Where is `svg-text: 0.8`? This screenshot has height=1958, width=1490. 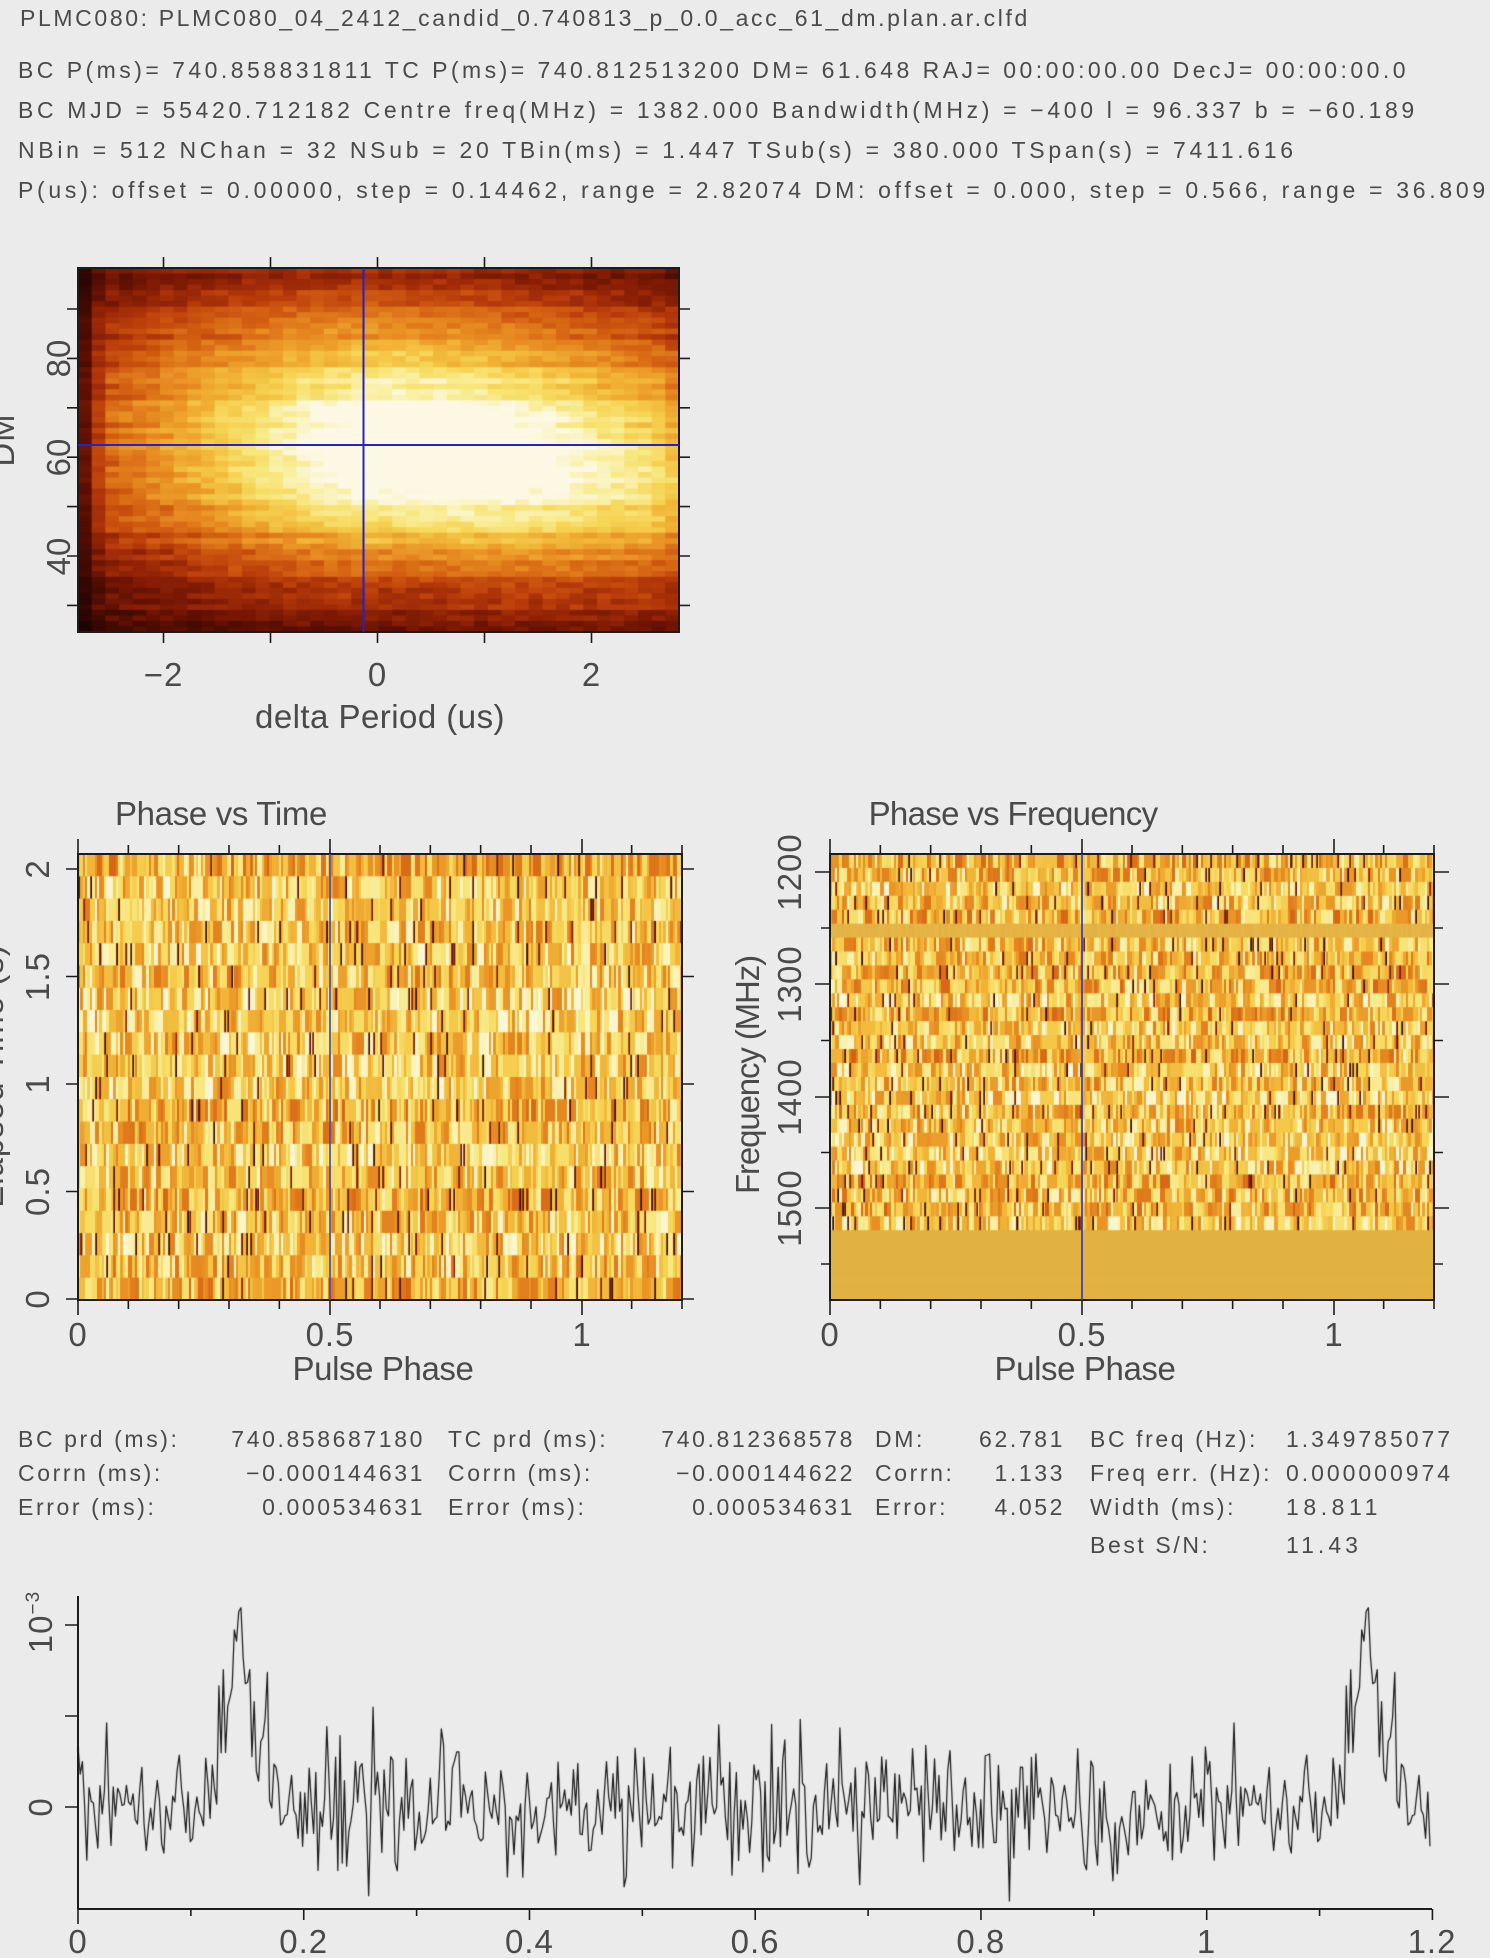 svg-text: 0.8 is located at coordinates (980, 1940).